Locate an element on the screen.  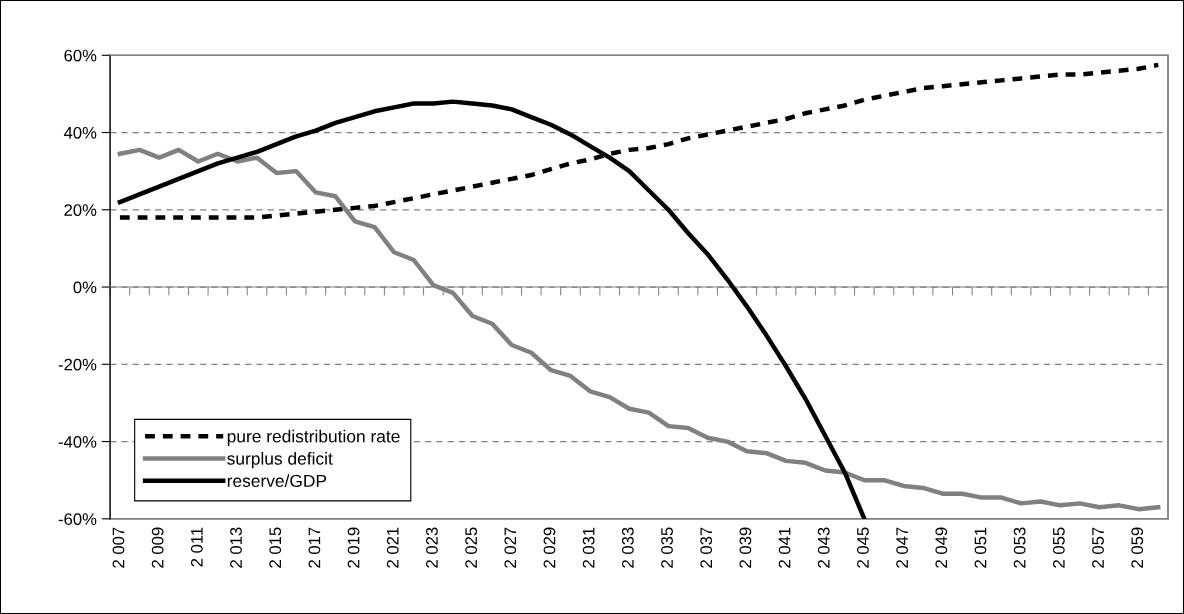
y-tick-label: 60% is located at coordinates (80, 55).